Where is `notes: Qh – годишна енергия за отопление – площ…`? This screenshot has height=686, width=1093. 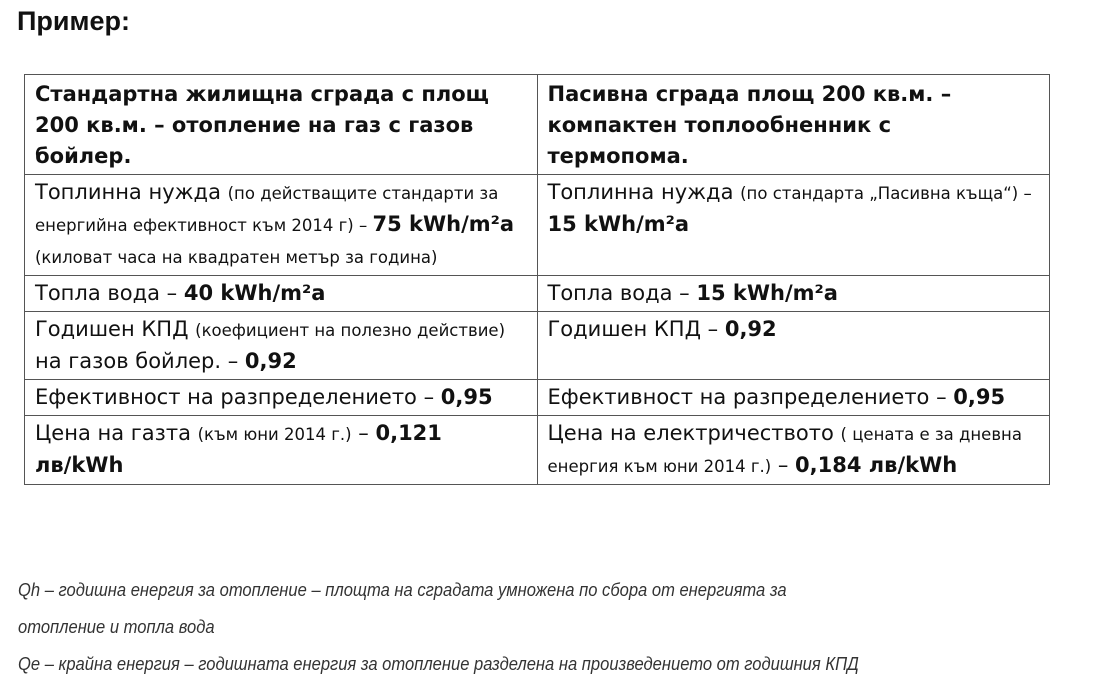
notes: Qh – годишна енергия за отопление – площ… is located at coordinates (438, 627).